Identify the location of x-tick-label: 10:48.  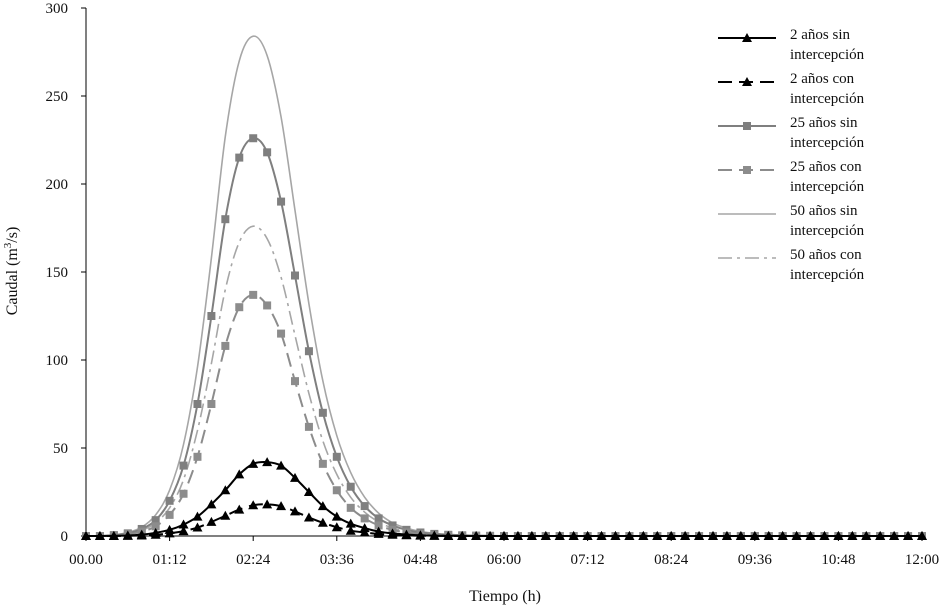
(838, 560).